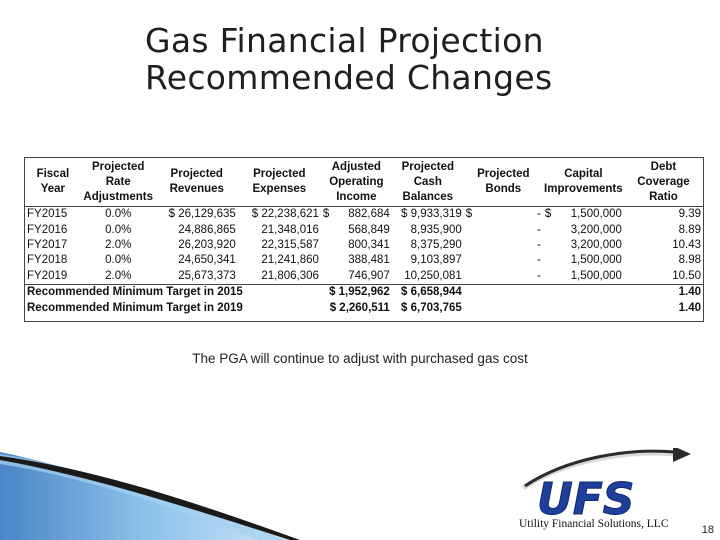 This screenshot has width=720, height=540. Describe the element at coordinates (585, 497) in the screenshot. I see `logo-text: UFS` at that location.